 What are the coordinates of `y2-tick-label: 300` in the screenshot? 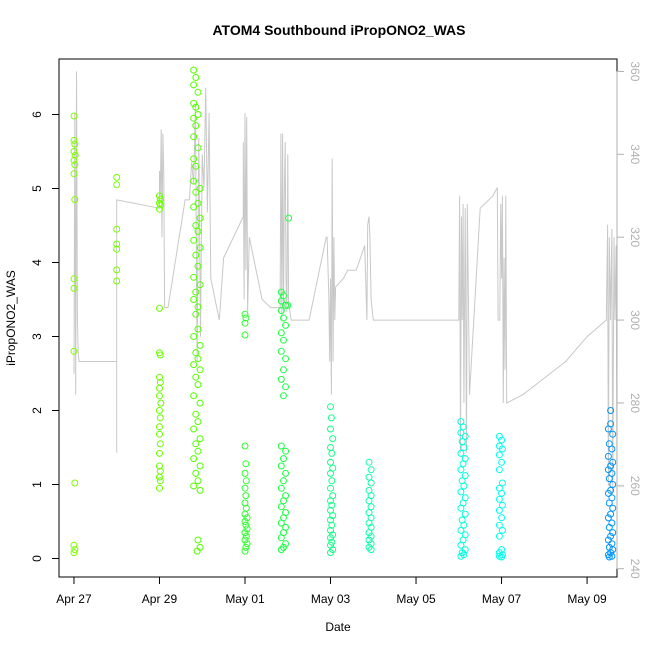 It's located at (635, 320).